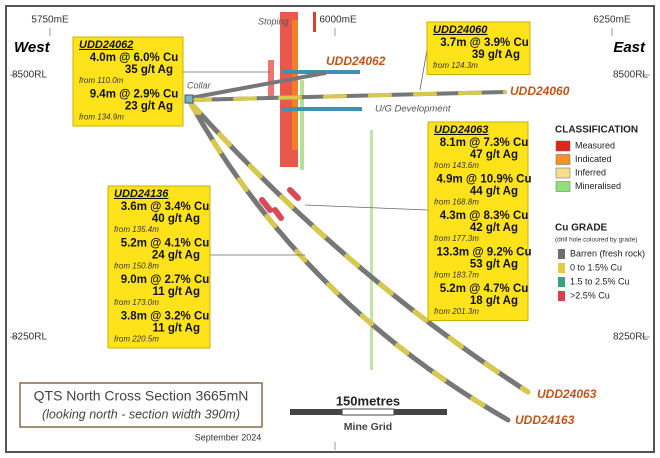  I want to click on date: September 2024, so click(228, 437).